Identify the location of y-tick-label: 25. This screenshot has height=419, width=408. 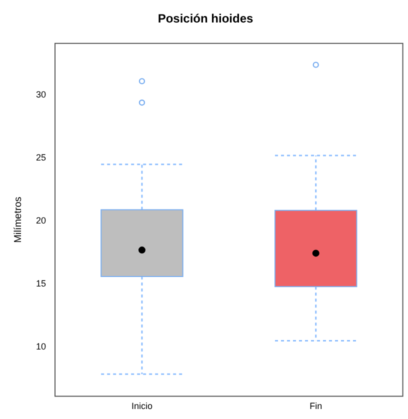
(41, 157).